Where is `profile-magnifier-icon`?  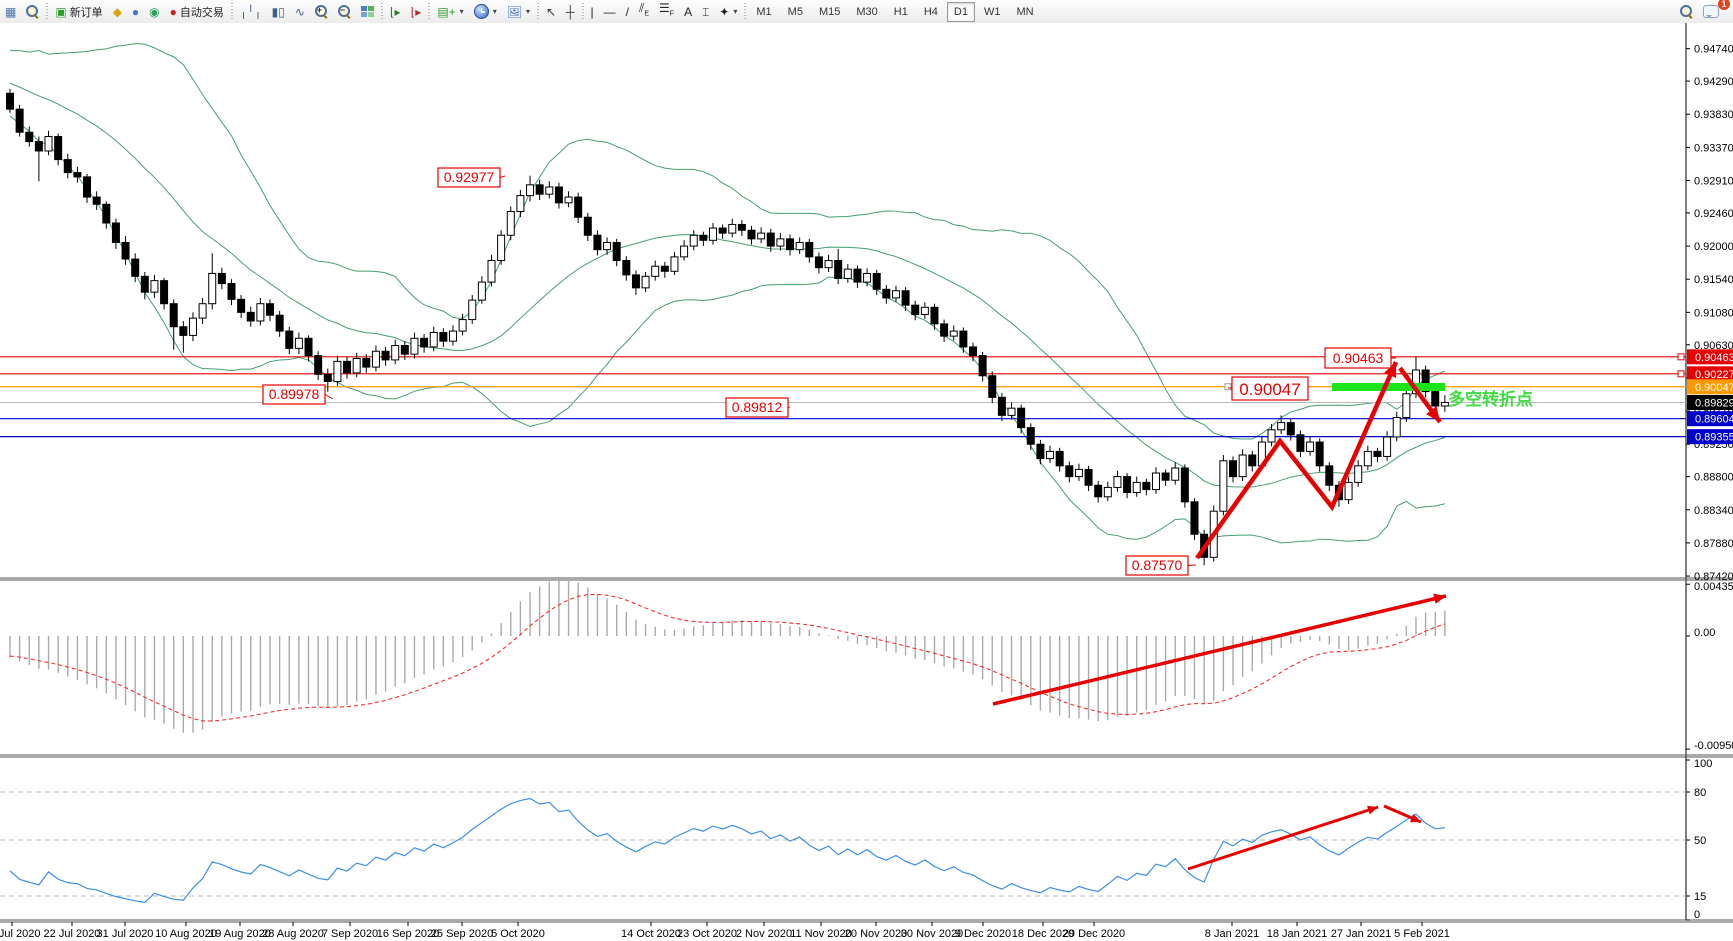
profile-magnifier-icon is located at coordinates (32, 11).